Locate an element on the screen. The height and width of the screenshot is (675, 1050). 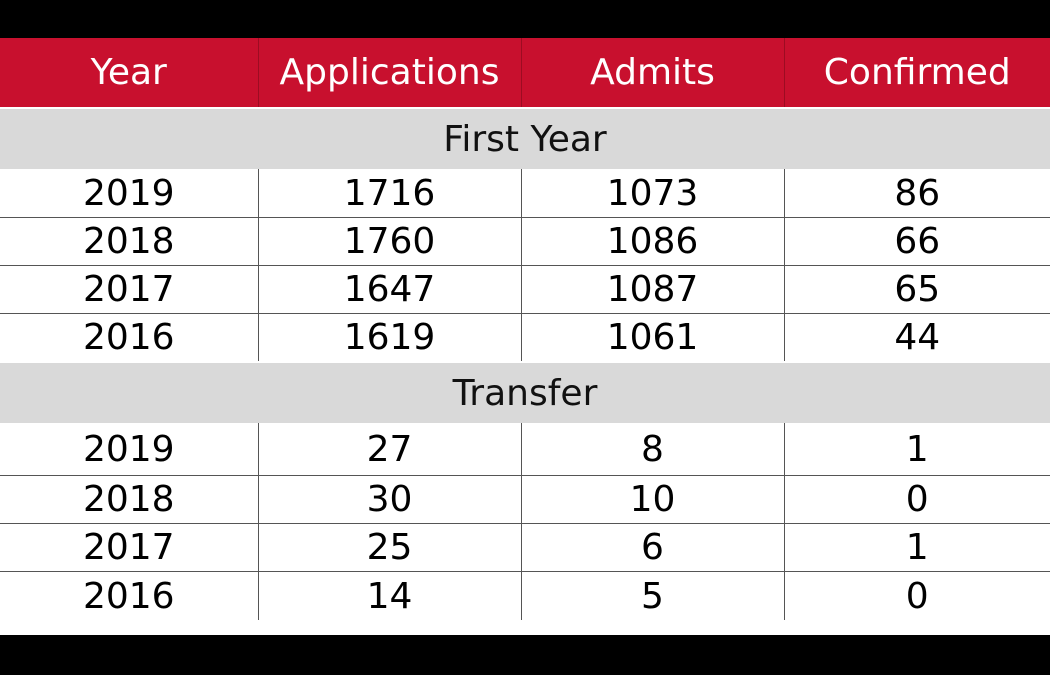
cell-admits: 6 is located at coordinates (653, 547).